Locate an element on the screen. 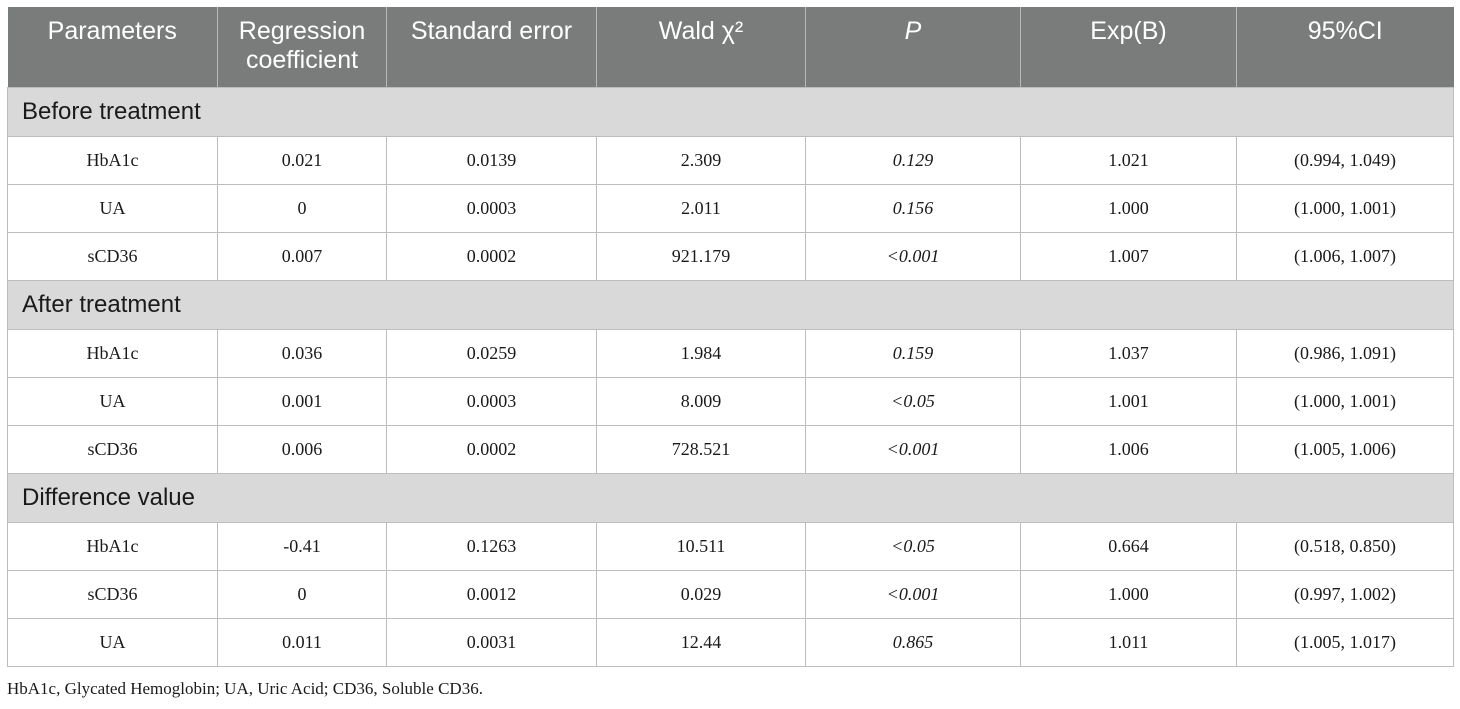 Image resolution: width=1460 pixels, height=709 pixels. table-cell: 12.44 is located at coordinates (701, 642).